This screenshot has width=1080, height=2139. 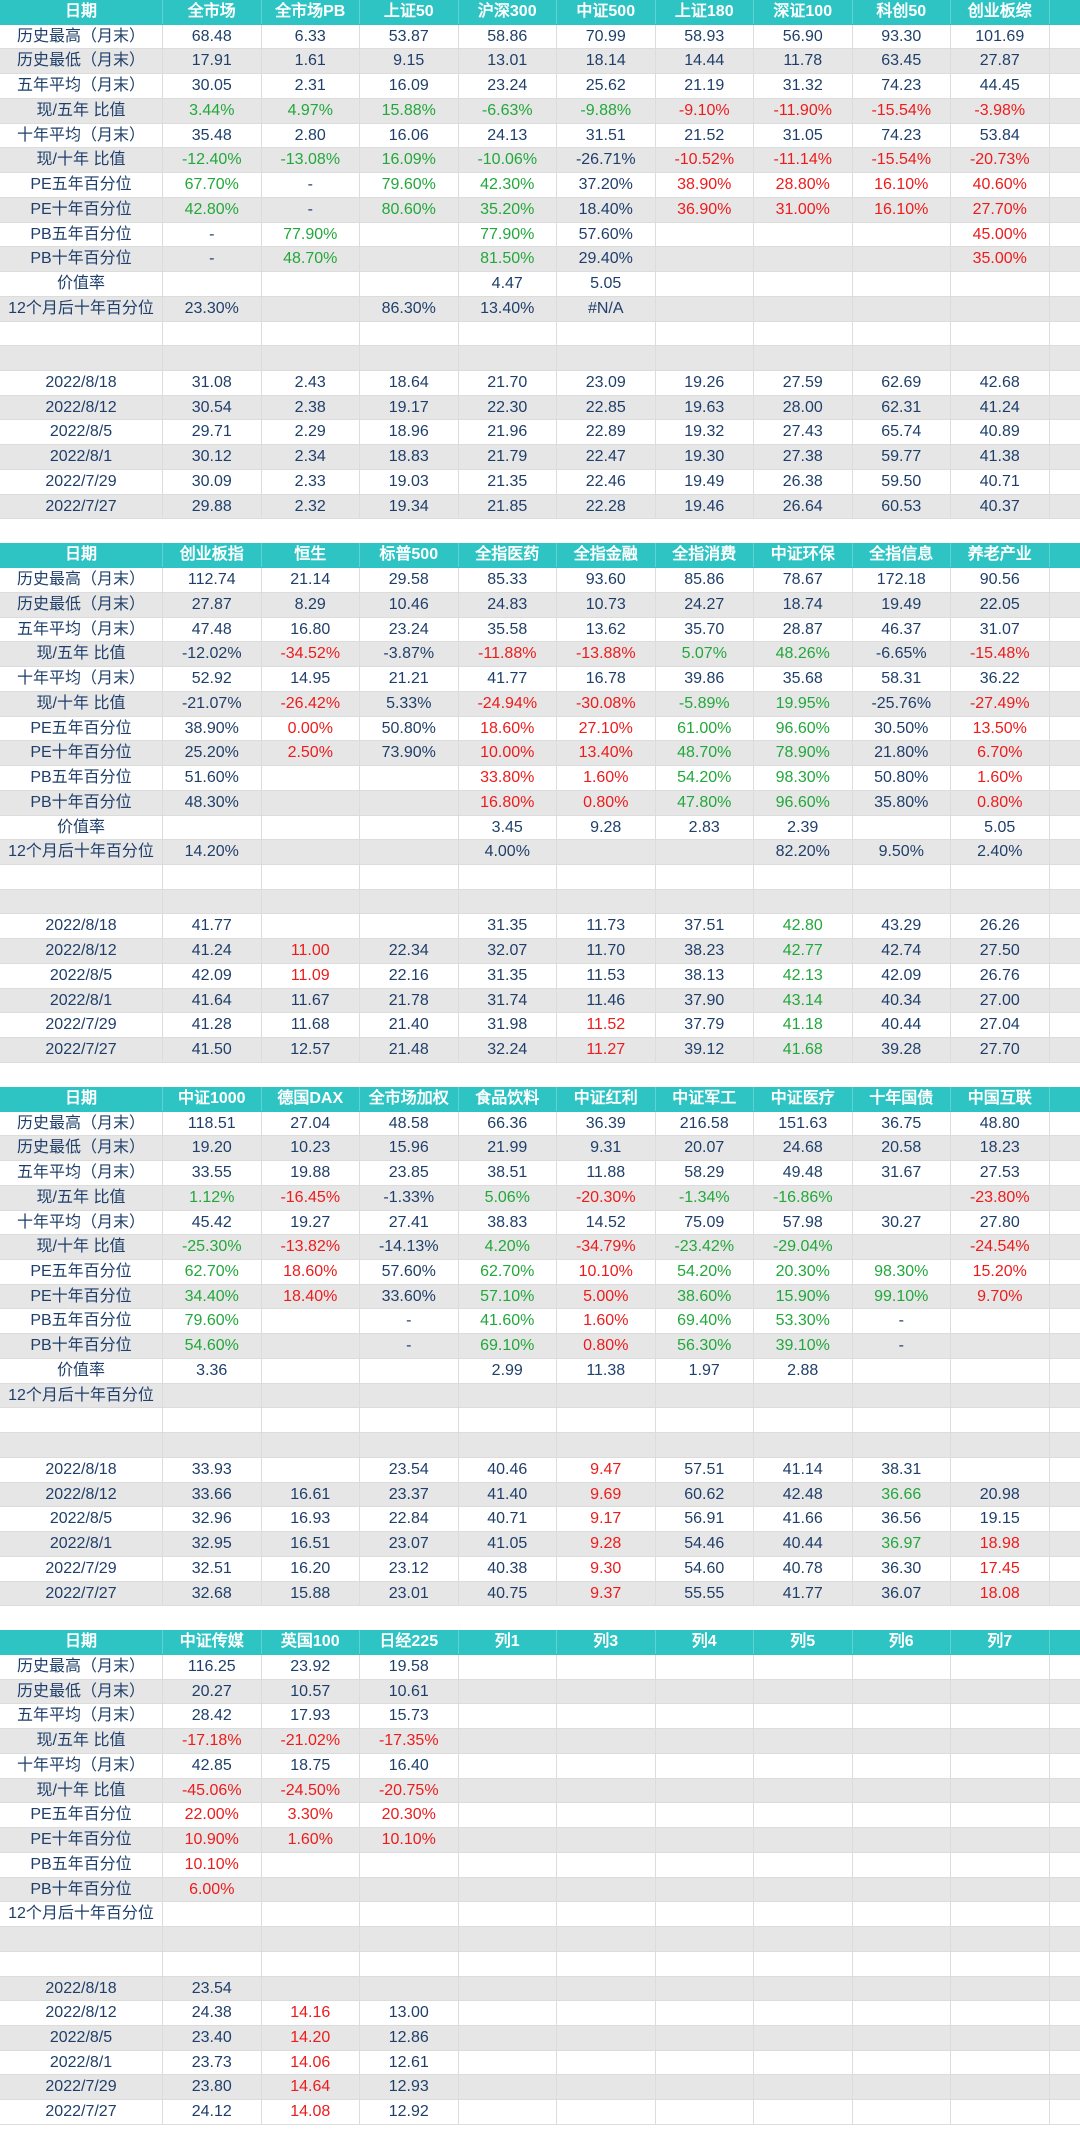 I want to click on table-cell: 16.10%, so click(x=902, y=185).